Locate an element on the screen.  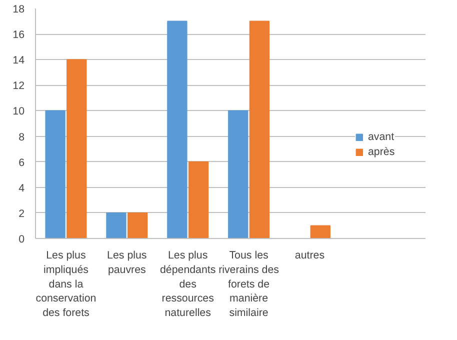
x-tick-label: Les plus pauvres is located at coordinates (127, 263).